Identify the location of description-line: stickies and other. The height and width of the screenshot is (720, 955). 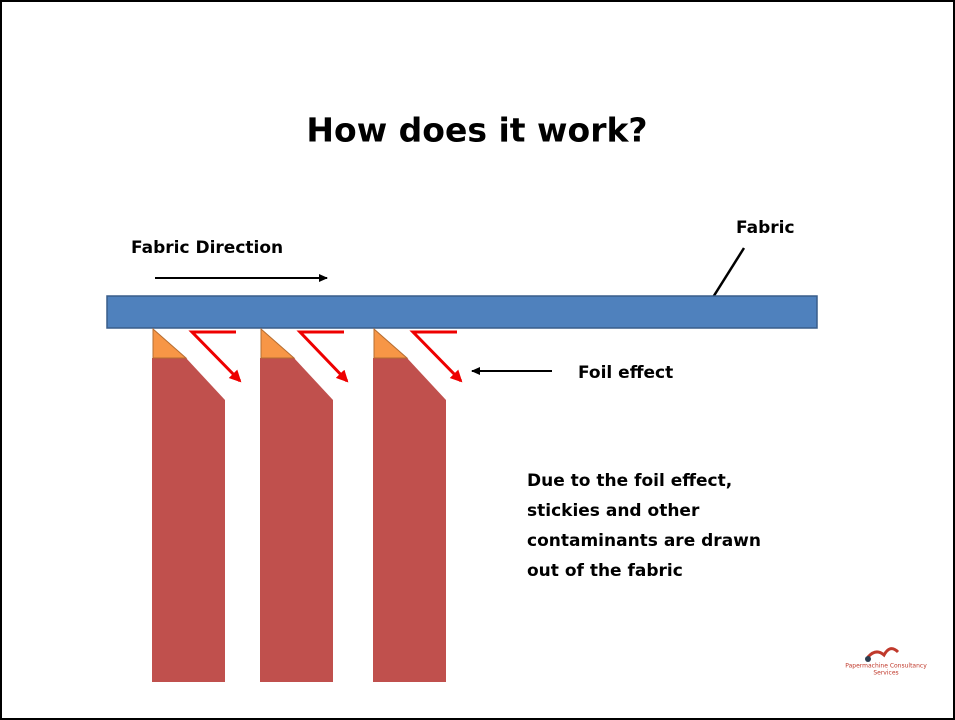
(613, 511).